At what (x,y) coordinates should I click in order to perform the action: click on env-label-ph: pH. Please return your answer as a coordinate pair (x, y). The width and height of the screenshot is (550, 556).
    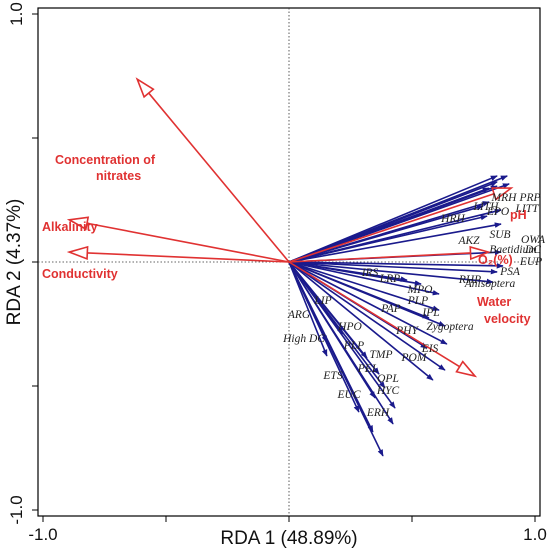
    Looking at the image, I should click on (518, 215).